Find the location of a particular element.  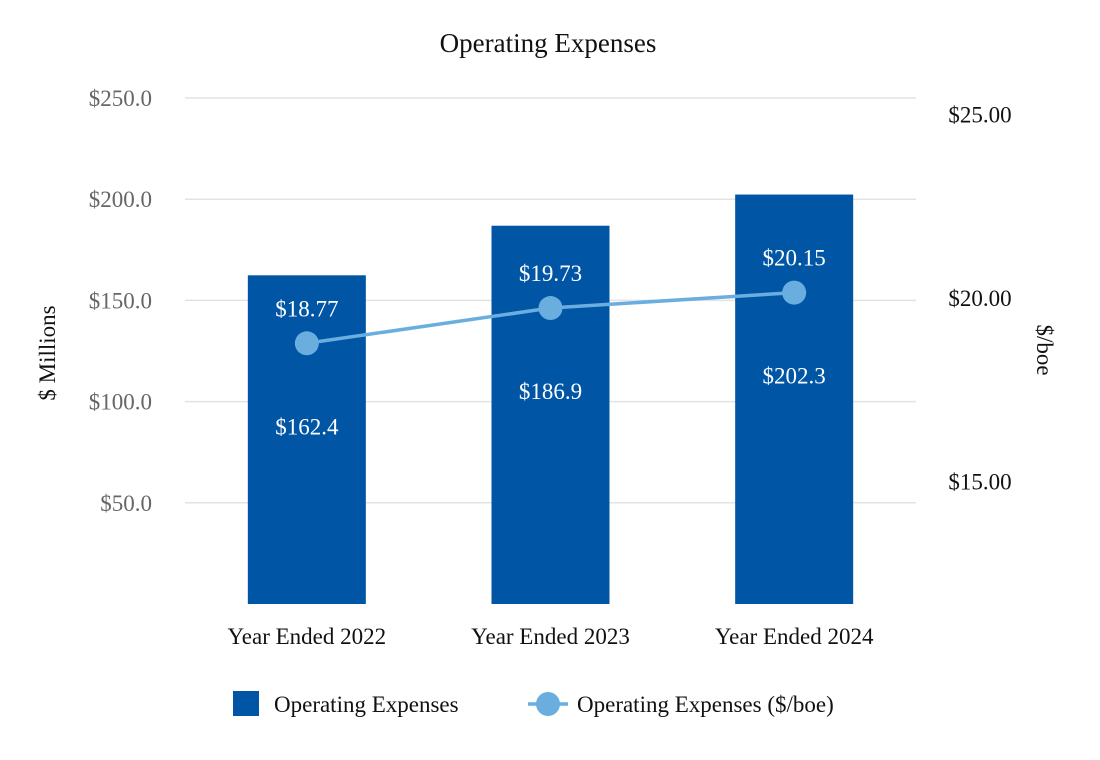

y-tick-label: $100.0 is located at coordinates (120, 402).